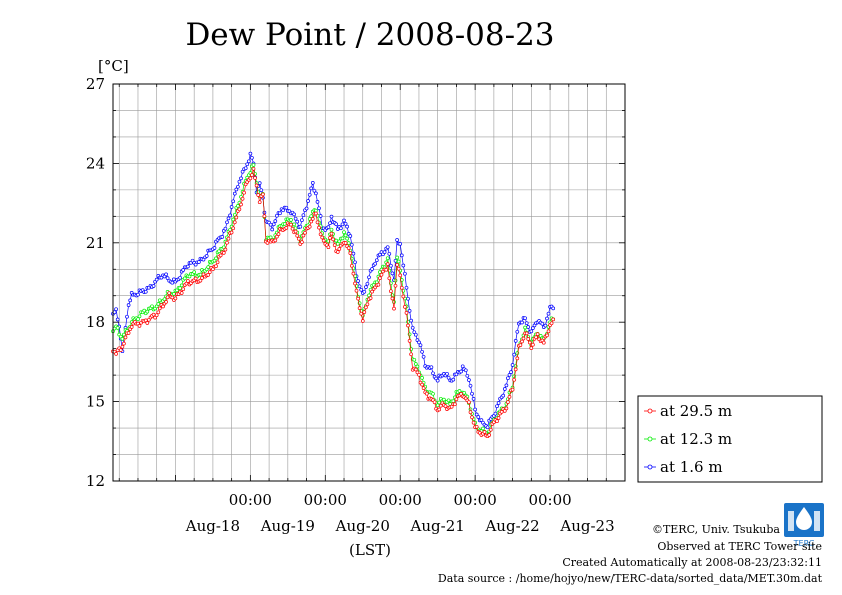 The height and width of the screenshot is (595, 842). I want to click on x-tick-label-time: 00:00, so click(250, 500).